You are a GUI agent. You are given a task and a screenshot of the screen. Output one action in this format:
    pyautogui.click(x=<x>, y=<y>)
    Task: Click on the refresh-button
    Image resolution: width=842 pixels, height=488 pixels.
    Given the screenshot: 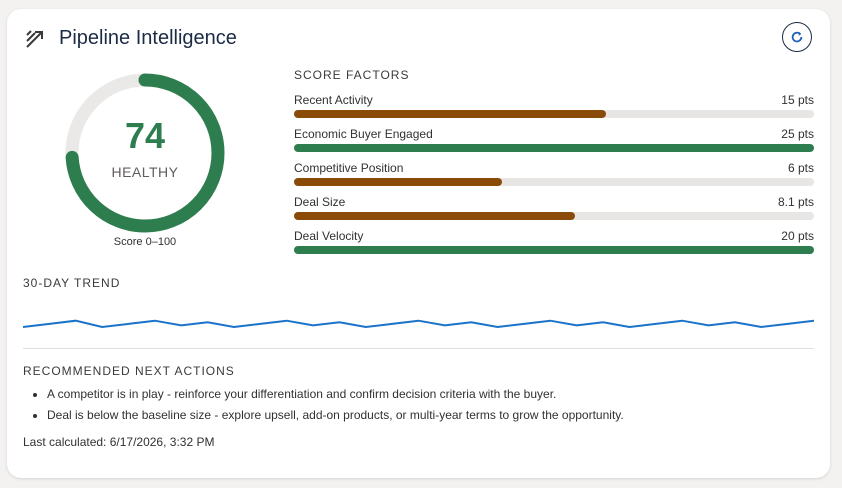 What is the action you would take?
    pyautogui.click(x=797, y=37)
    